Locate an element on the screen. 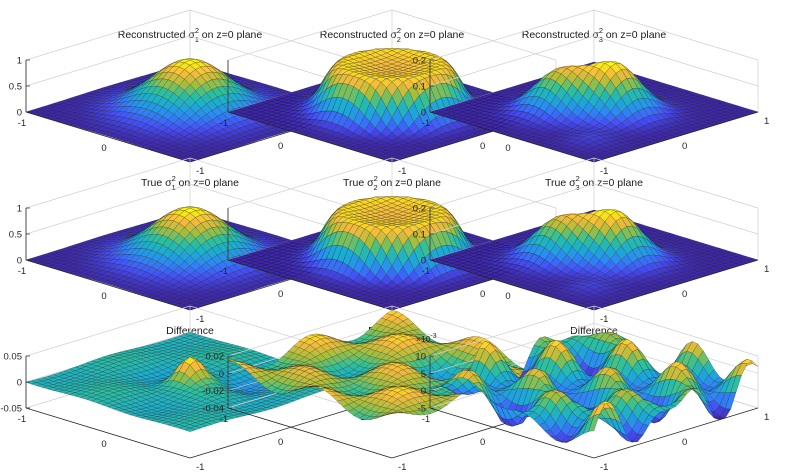 This screenshot has width=793, height=476. z-tick-label: 0.1 is located at coordinates (419, 87).